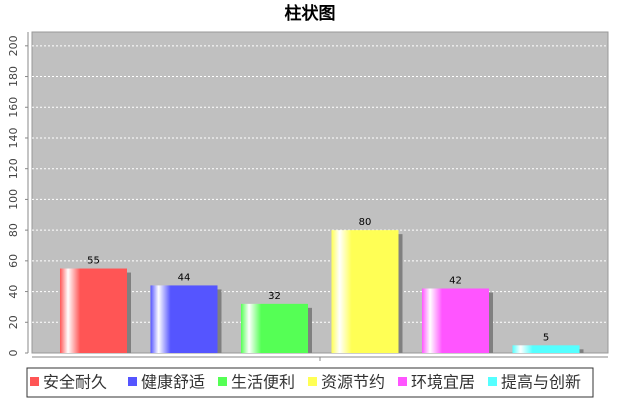  I want to click on data-label: 80, so click(365, 222).